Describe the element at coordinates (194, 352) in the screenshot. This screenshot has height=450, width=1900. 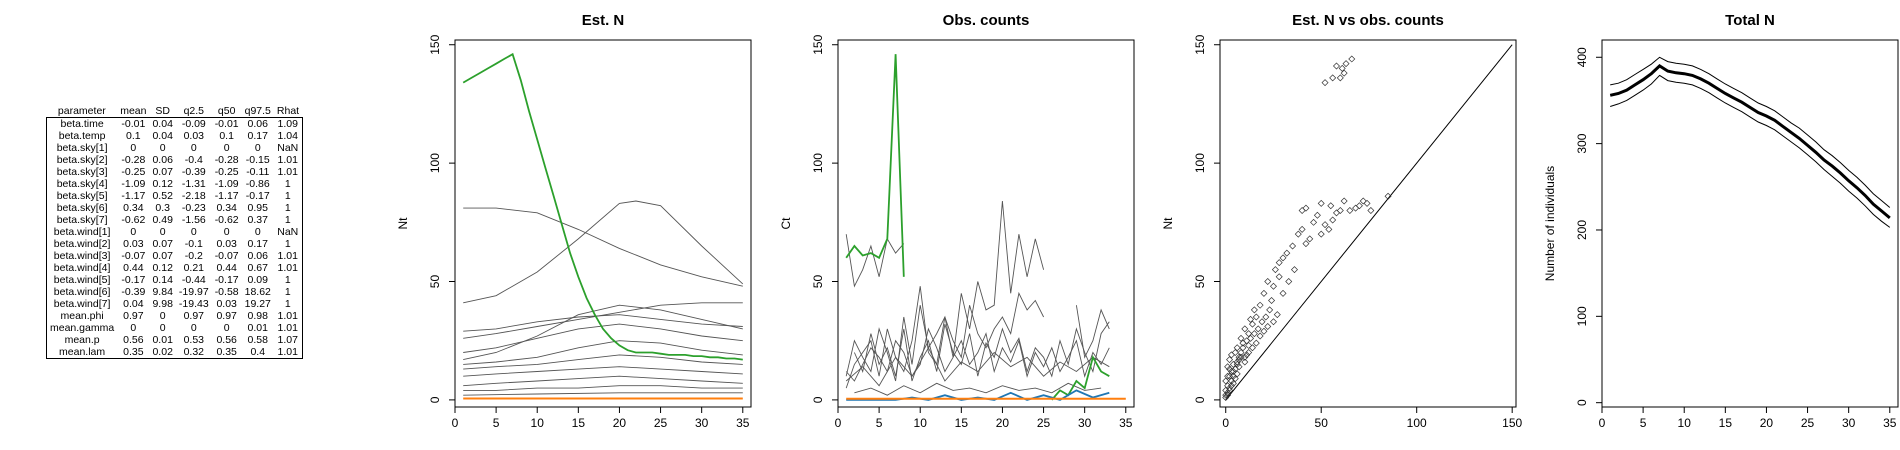
I see `table-cell: 0.32` at that location.